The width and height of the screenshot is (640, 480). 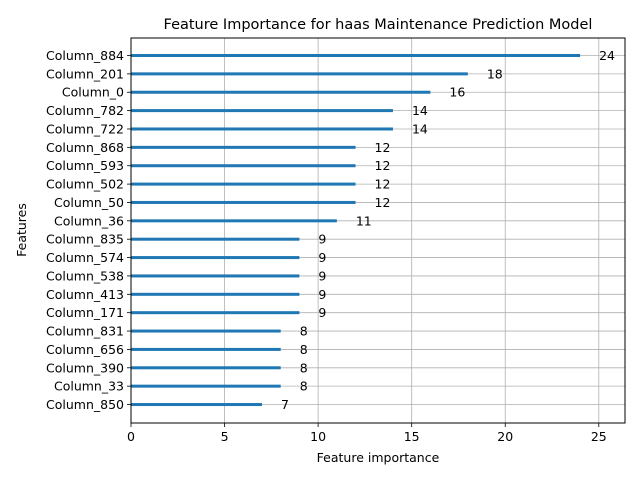 I want to click on y-tick-label: Column_593, so click(x=85, y=165).